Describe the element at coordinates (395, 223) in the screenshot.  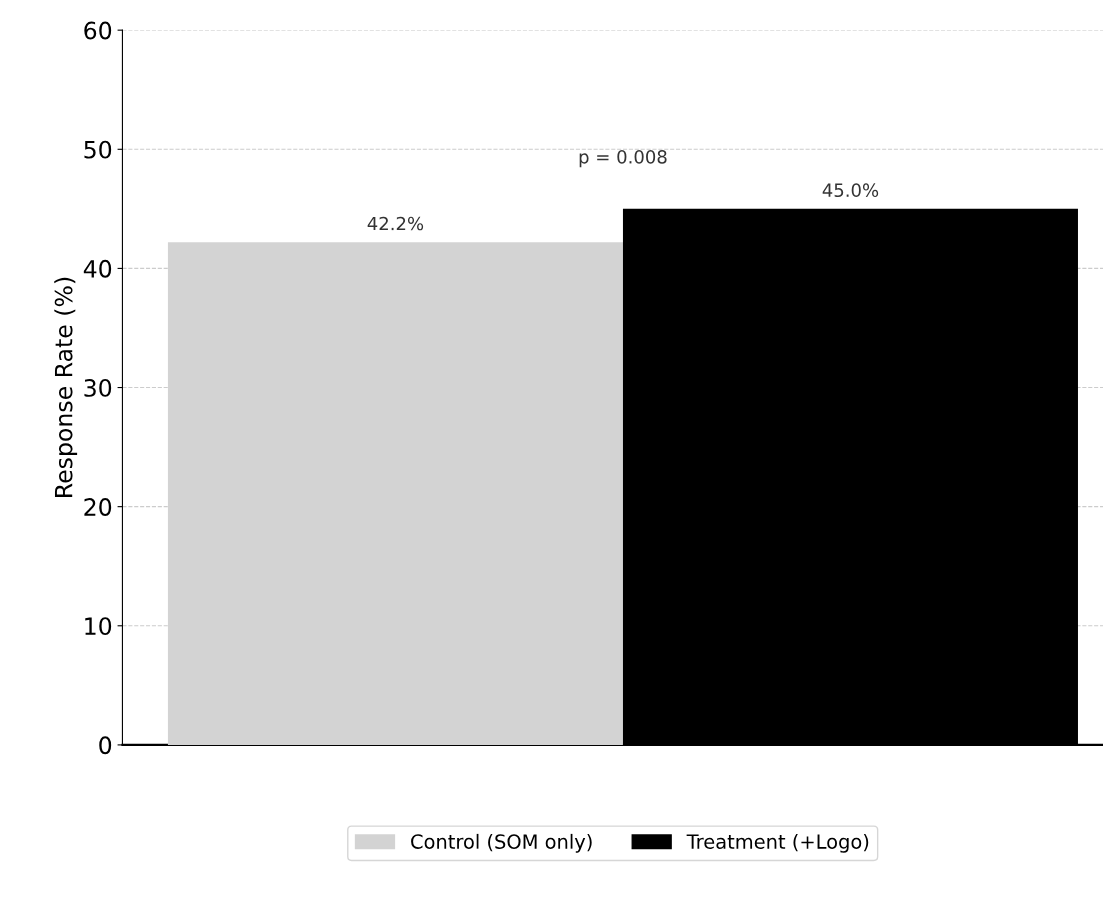
I see `data-label: 42.2%` at that location.